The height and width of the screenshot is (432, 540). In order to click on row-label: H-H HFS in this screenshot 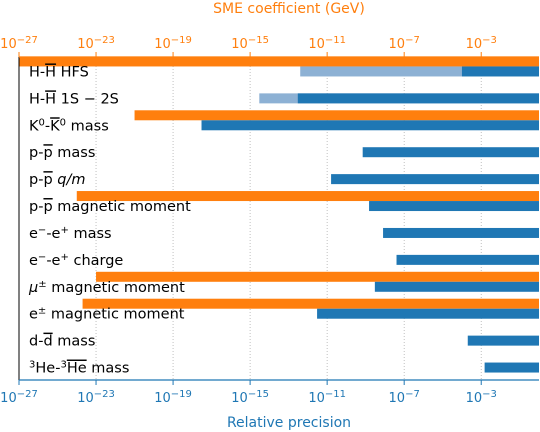, I will do `click(59, 72)`.